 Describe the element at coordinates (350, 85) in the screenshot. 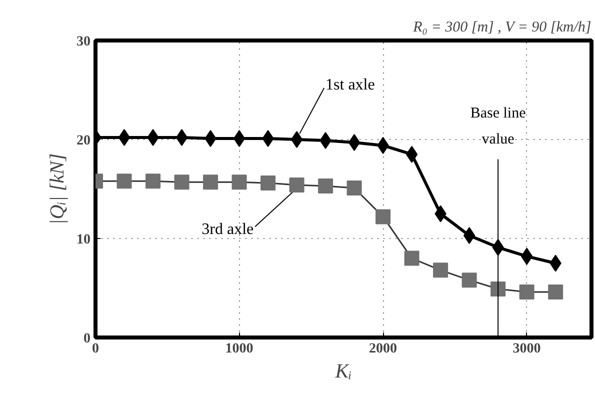

I see `text: 1st axle` at that location.